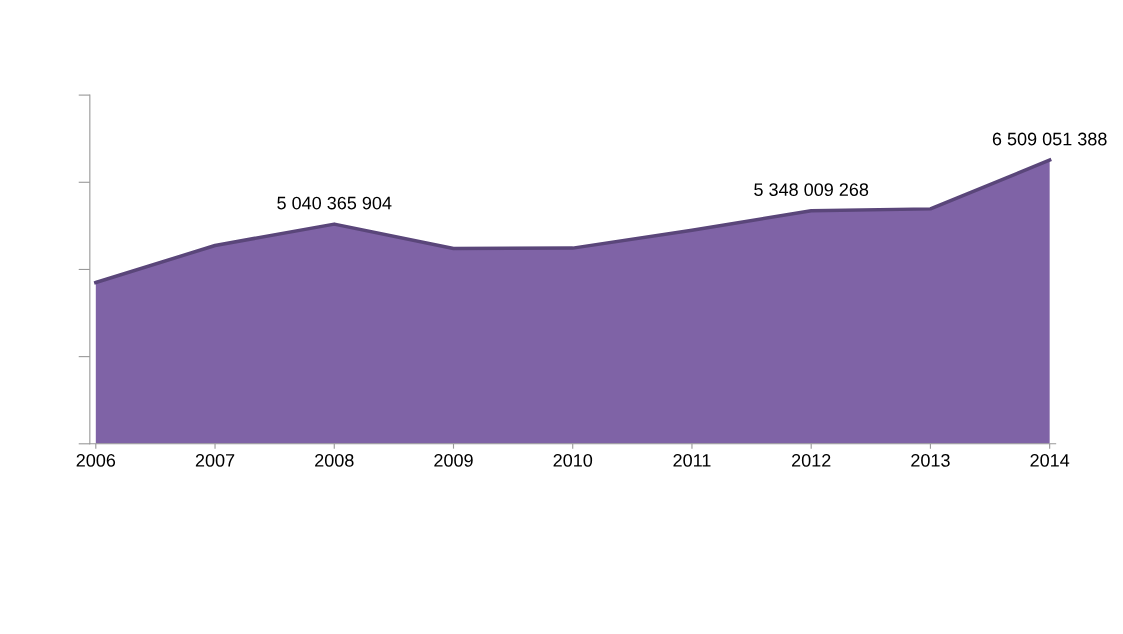  Describe the element at coordinates (1049, 139) in the screenshot. I see `data-label: 6 509 051 388` at that location.